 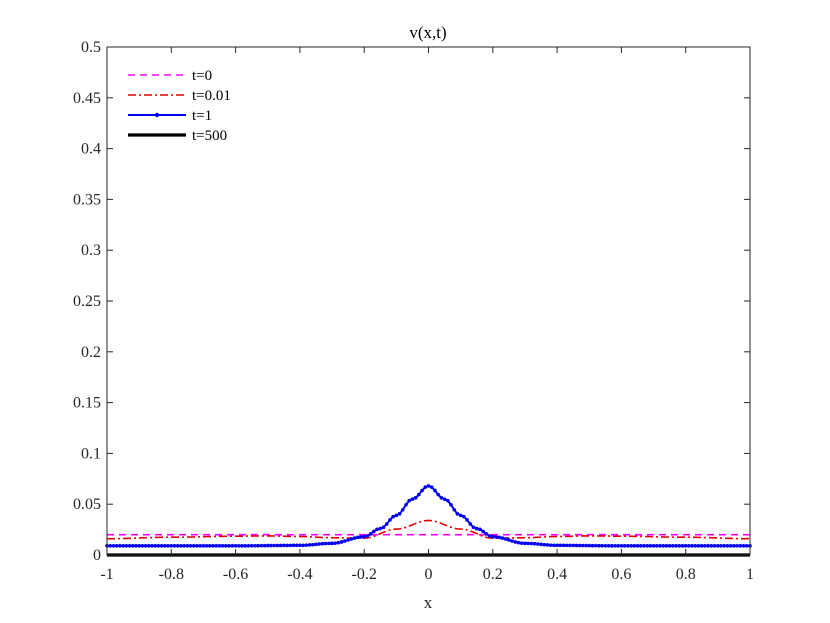 I want to click on x-tick-label: 1, so click(x=750, y=574).